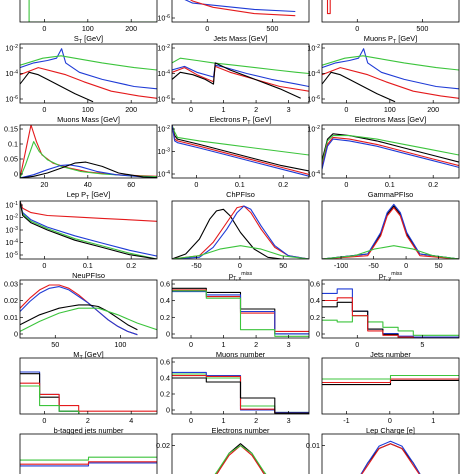 The height and width of the screenshot is (474, 474). I want to click on x-tick-label: 20, so click(44, 184).